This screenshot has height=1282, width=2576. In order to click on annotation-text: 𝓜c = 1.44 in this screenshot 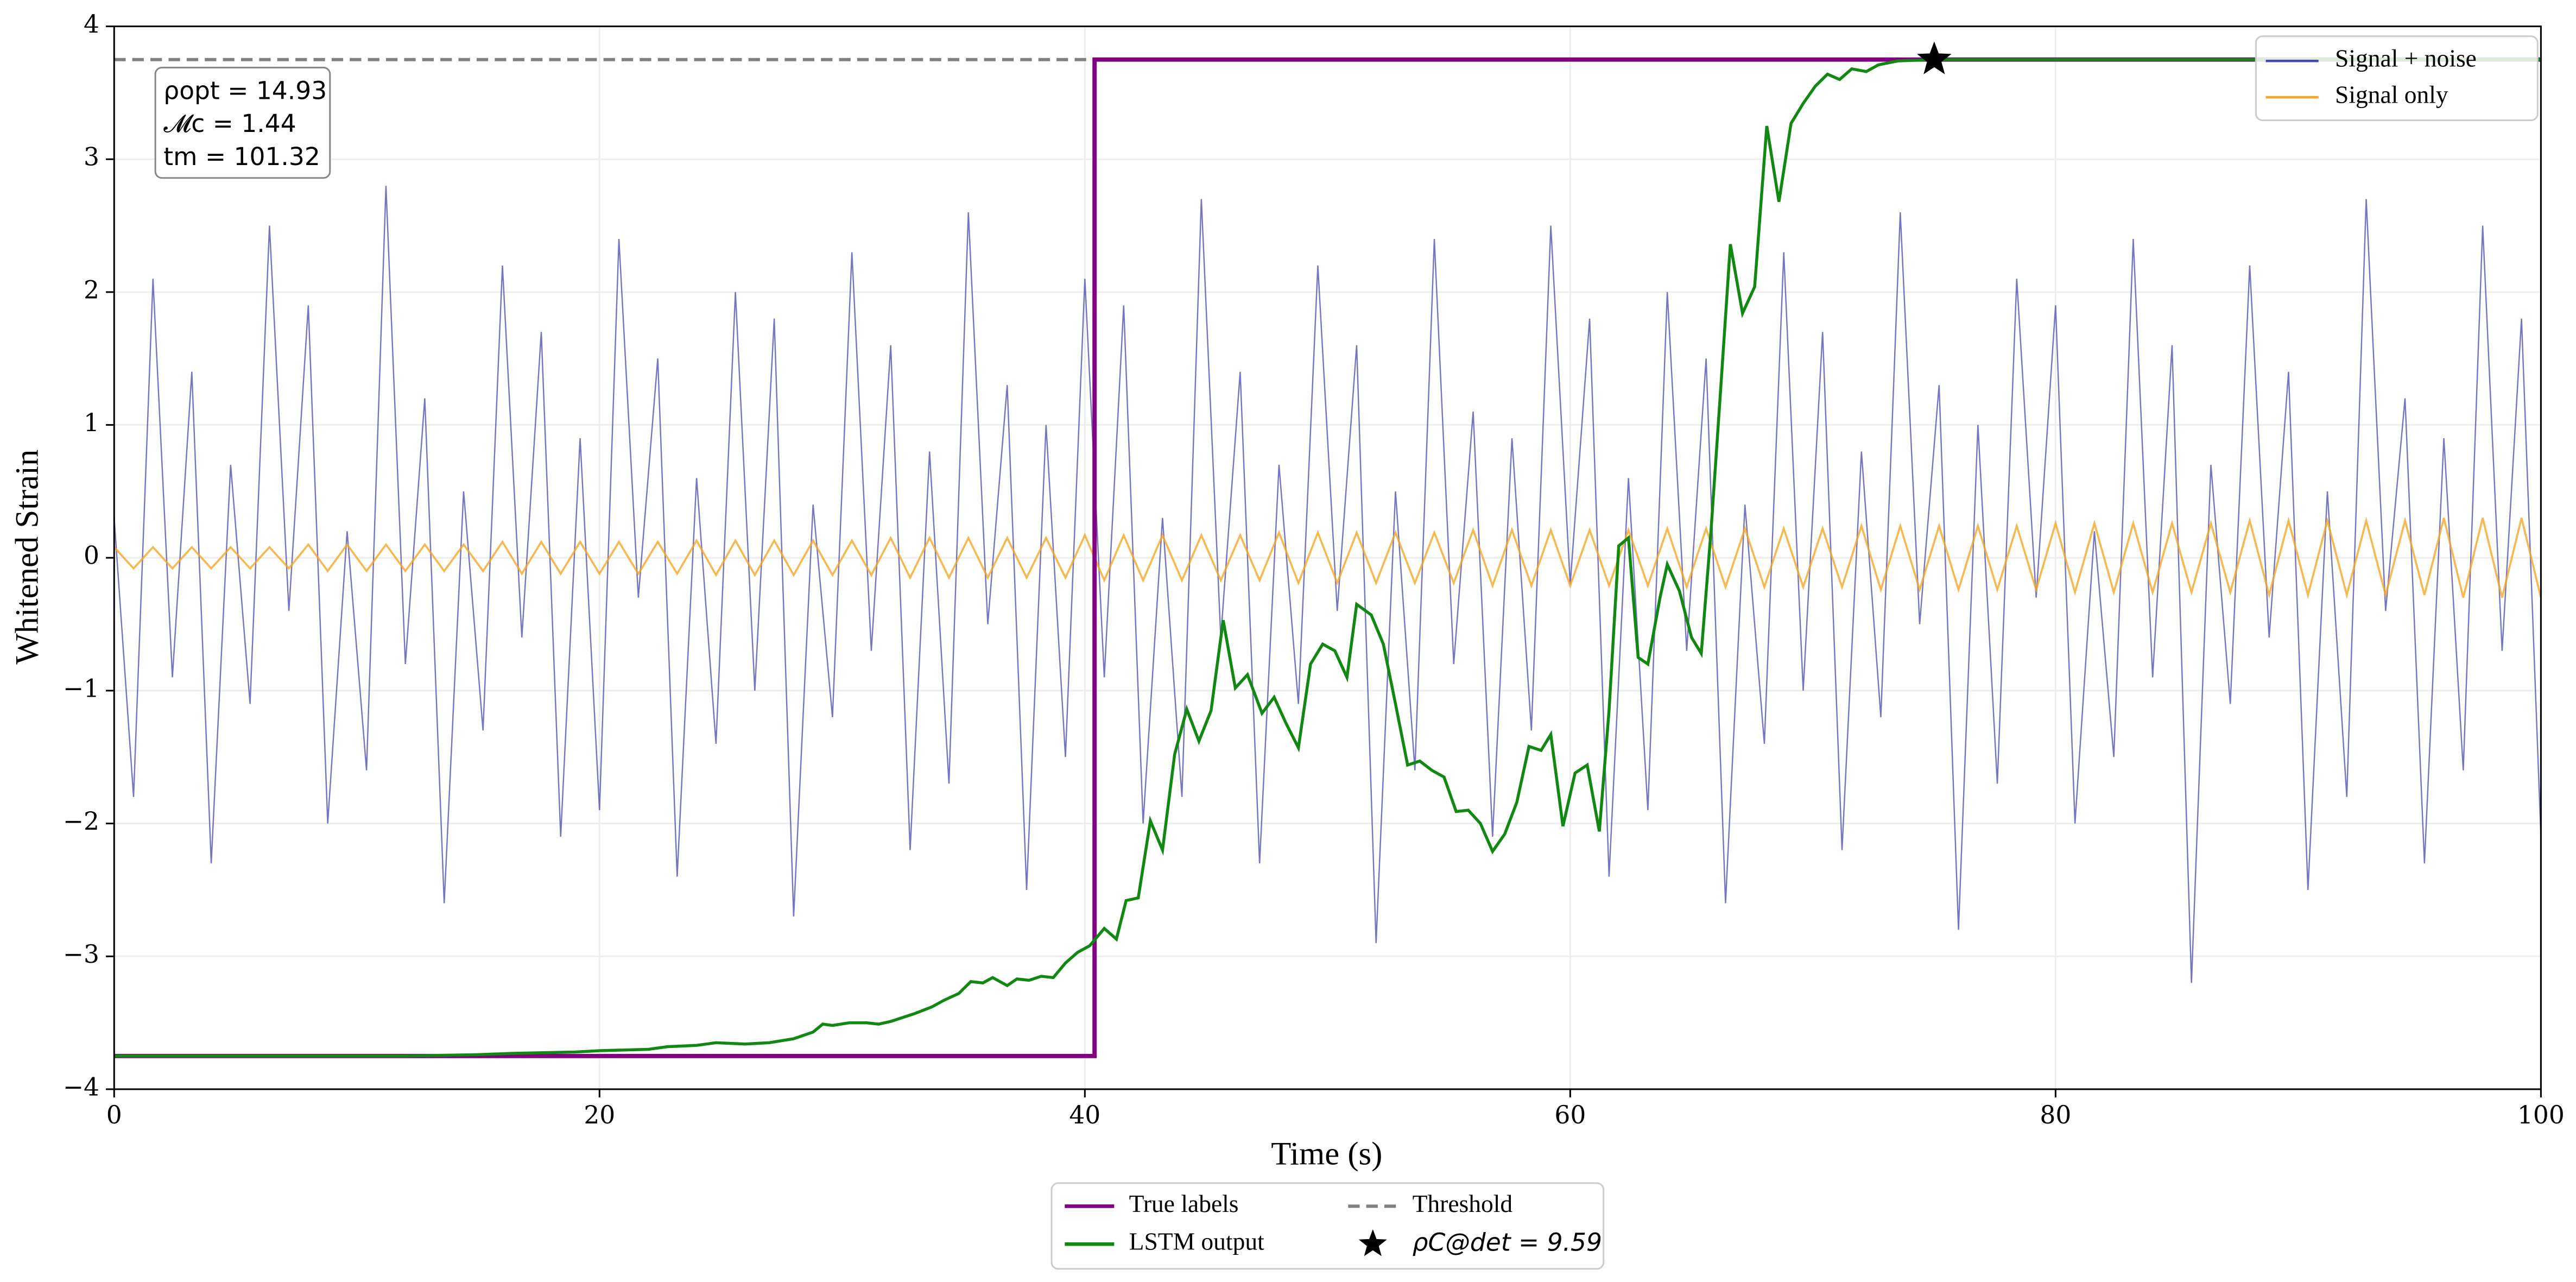, I will do `click(229, 123)`.